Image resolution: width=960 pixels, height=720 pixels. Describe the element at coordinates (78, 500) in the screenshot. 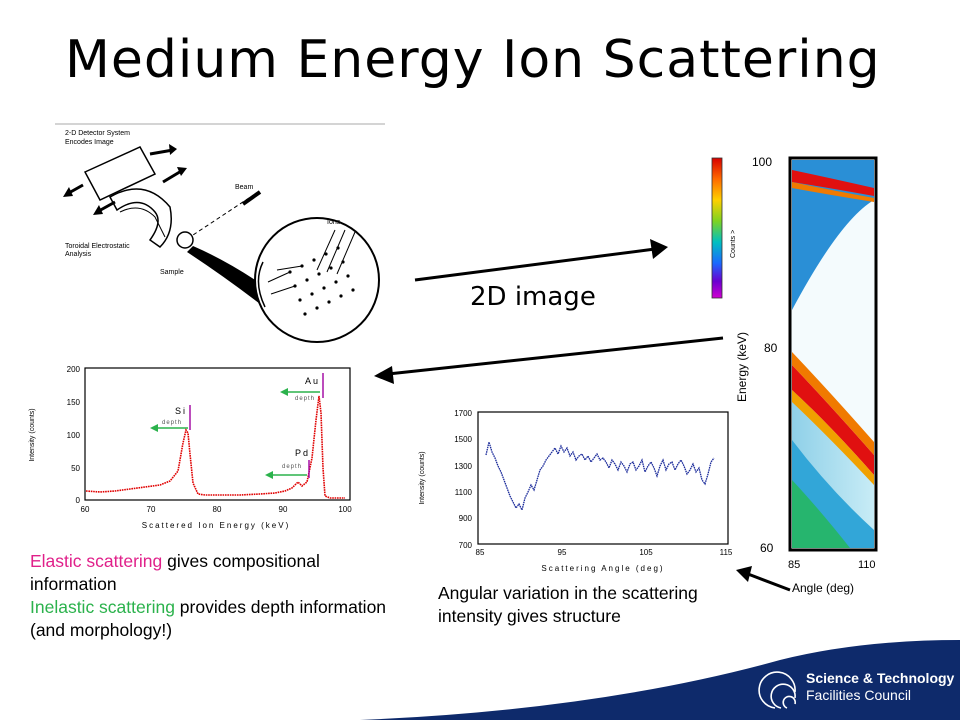

I see `spec-y-tick-0: 0` at that location.